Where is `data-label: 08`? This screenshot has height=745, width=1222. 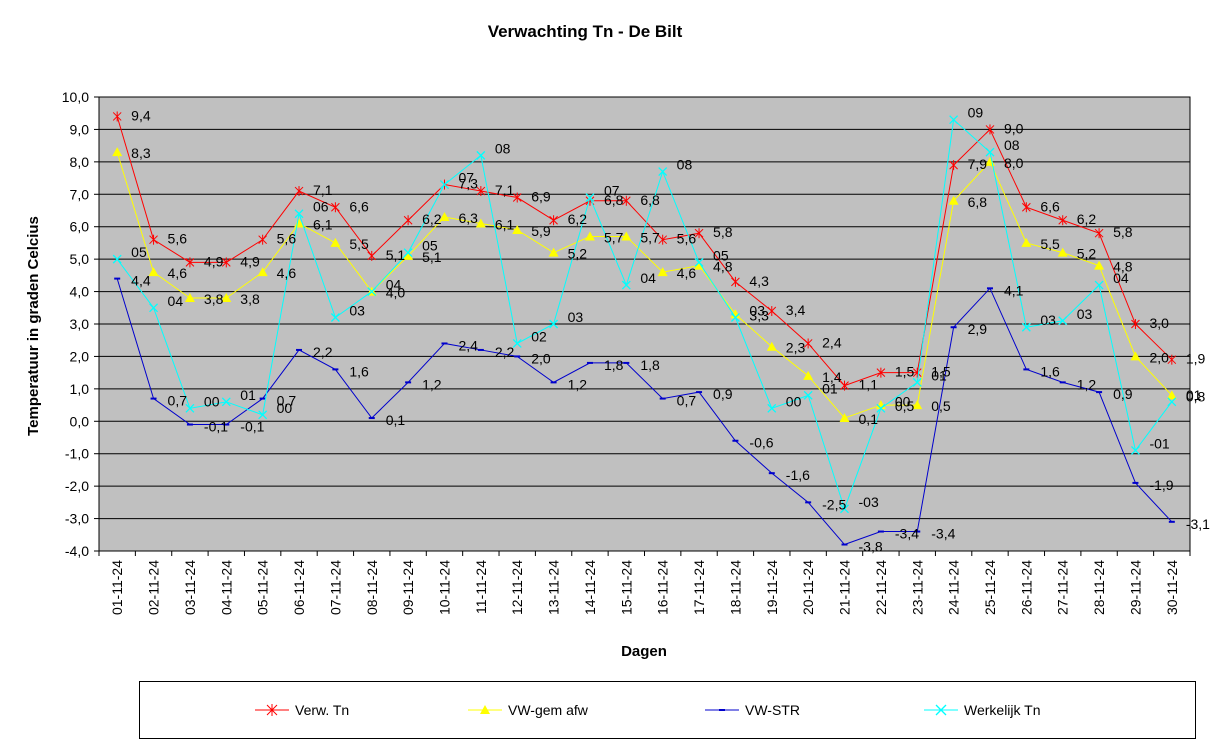
data-label: 08 is located at coordinates (685, 165).